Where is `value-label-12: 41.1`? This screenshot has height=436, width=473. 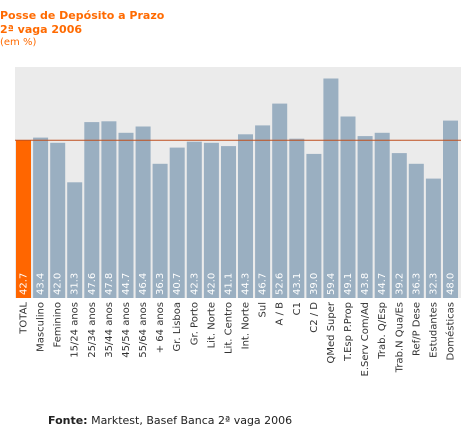 value-label-12: 41.1 is located at coordinates (229, 284).